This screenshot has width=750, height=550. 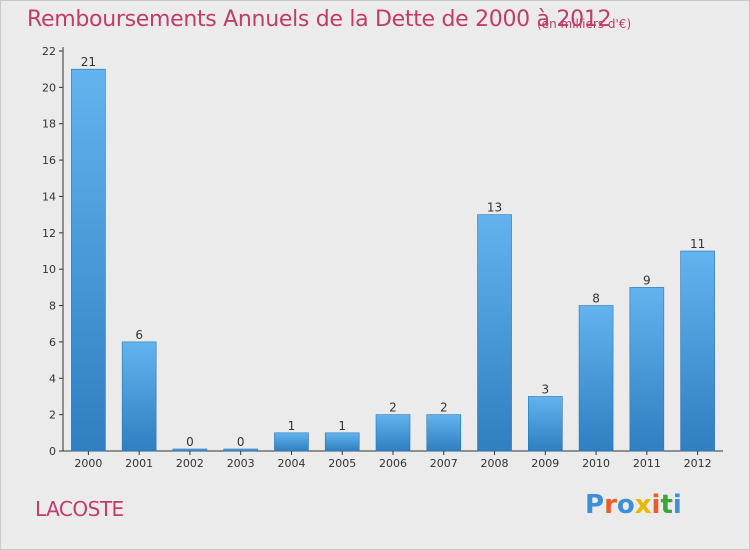 I want to click on x-tick-label: 2010, so click(x=596, y=463).